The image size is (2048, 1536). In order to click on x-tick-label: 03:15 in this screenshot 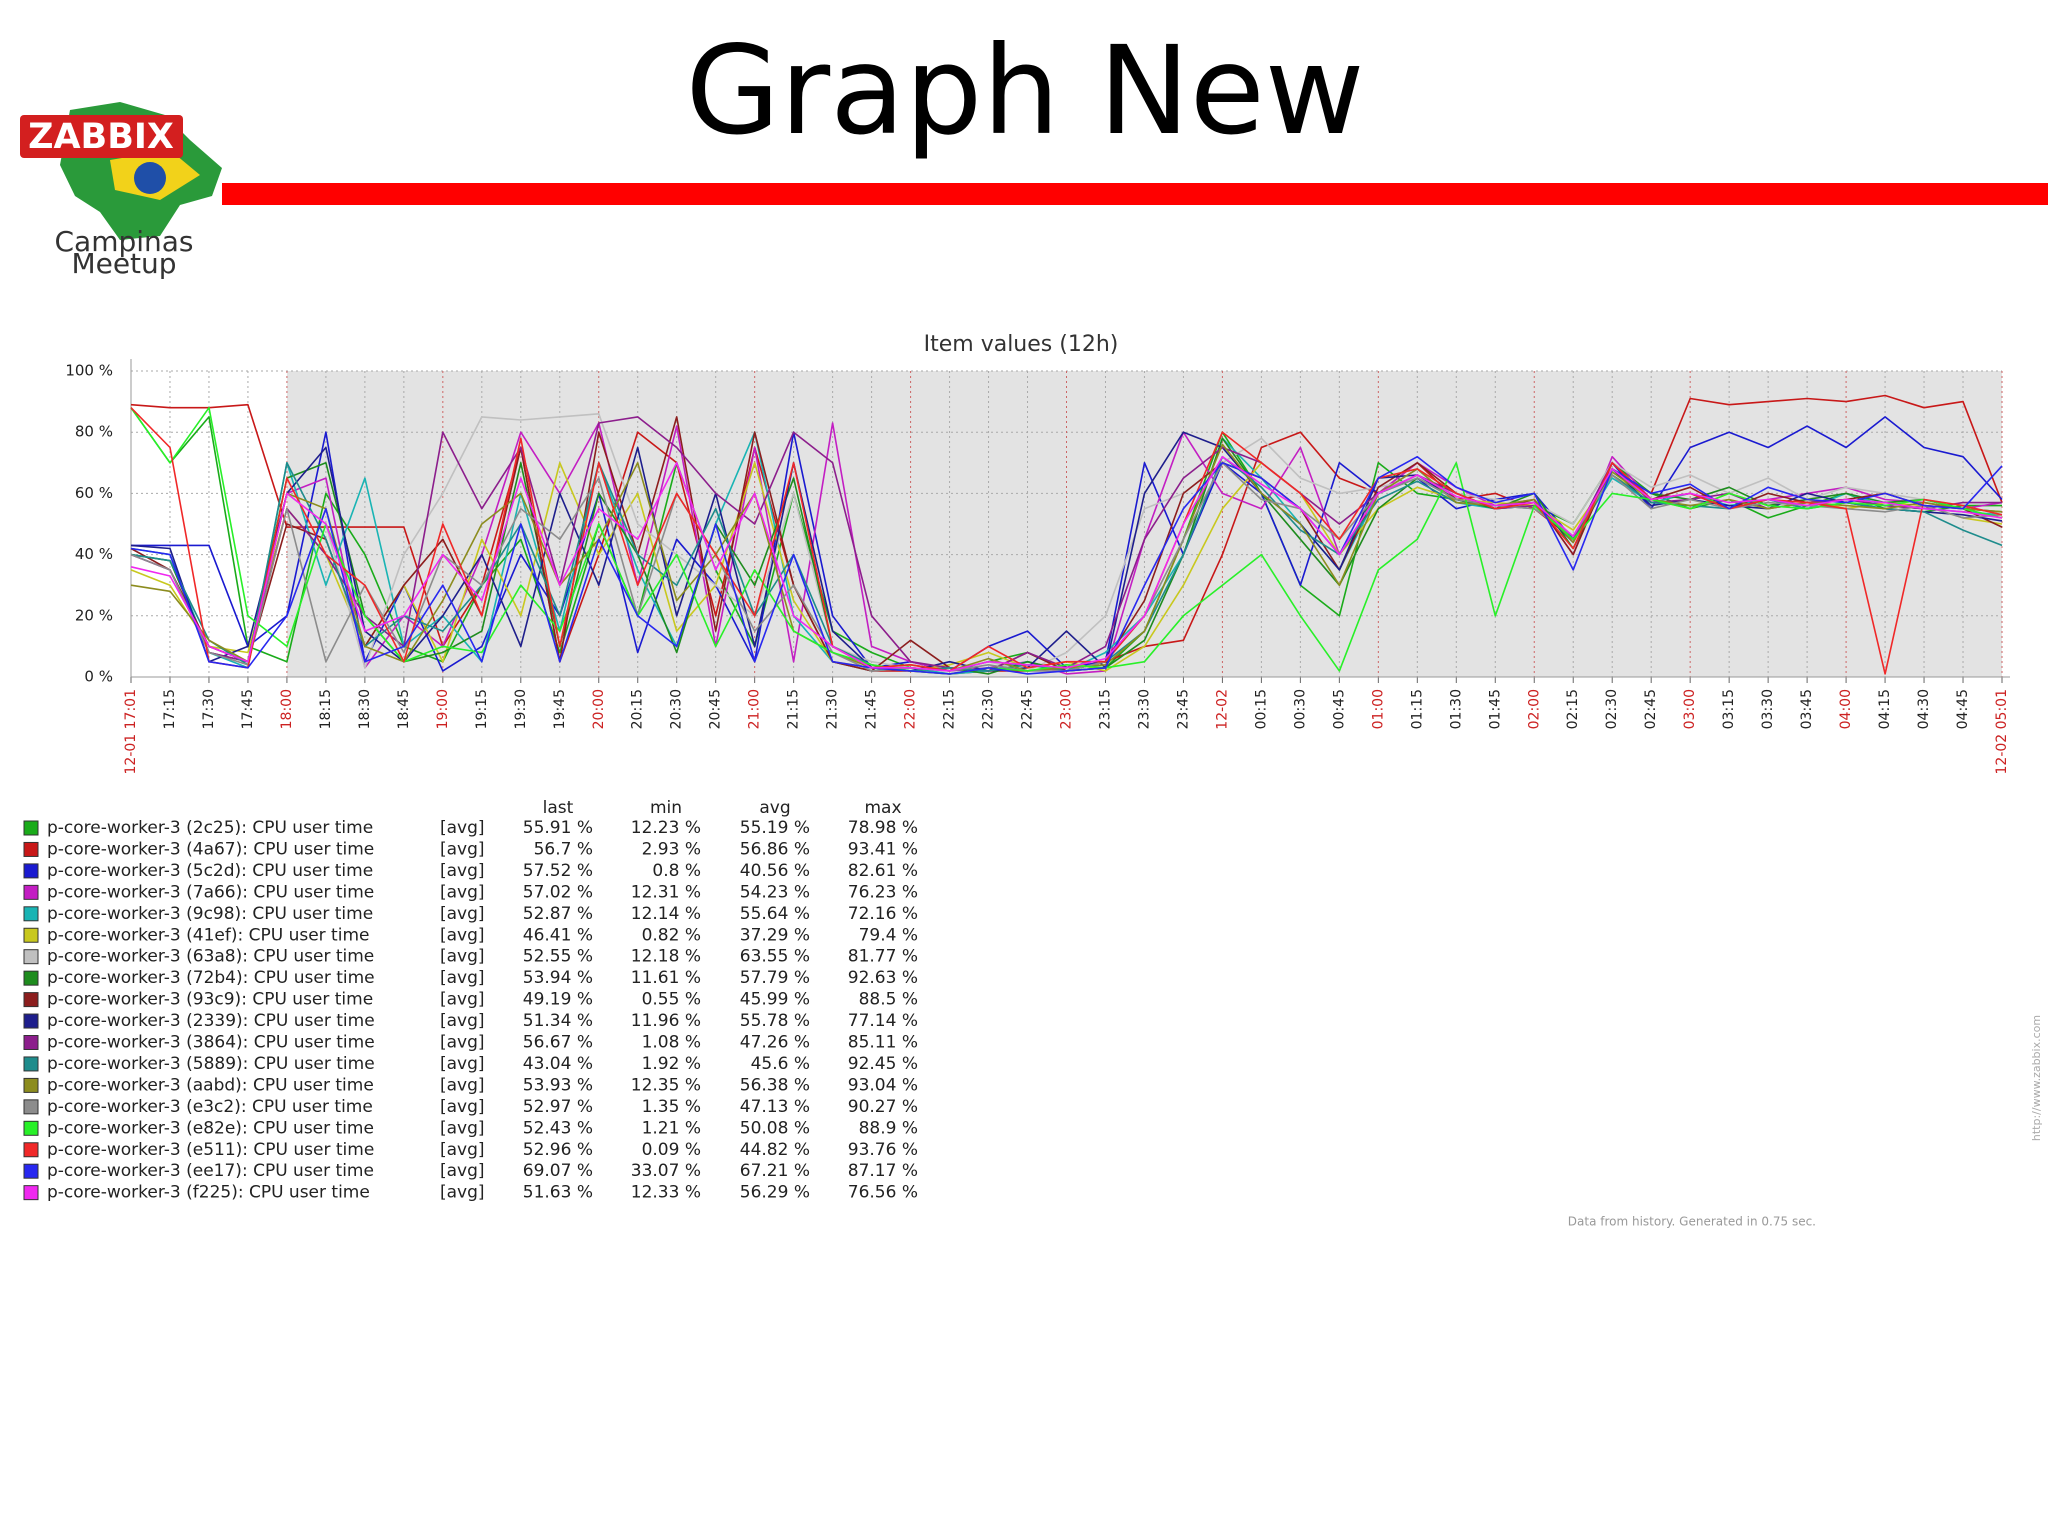, I will do `click(1729, 709)`.